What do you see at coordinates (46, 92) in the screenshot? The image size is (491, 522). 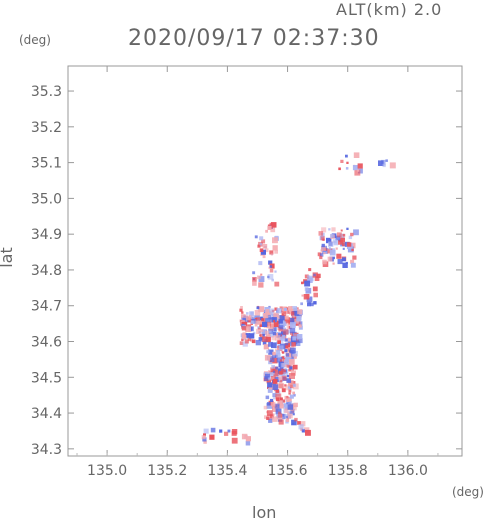 I see `y-tick-label: 35.3` at bounding box center [46, 92].